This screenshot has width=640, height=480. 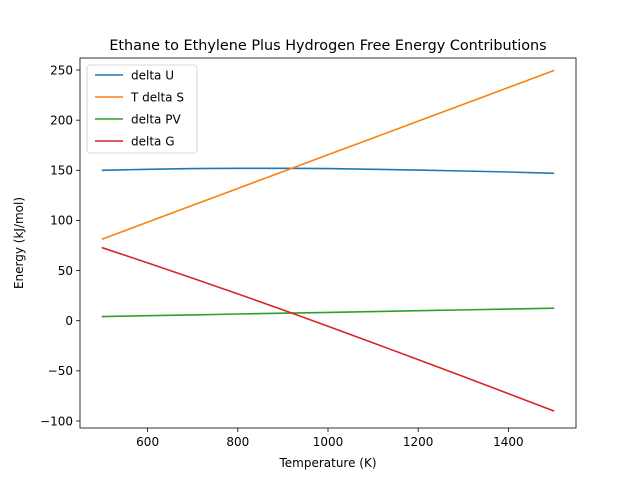 What do you see at coordinates (147, 442) in the screenshot?
I see `x-tick-label: 600` at bounding box center [147, 442].